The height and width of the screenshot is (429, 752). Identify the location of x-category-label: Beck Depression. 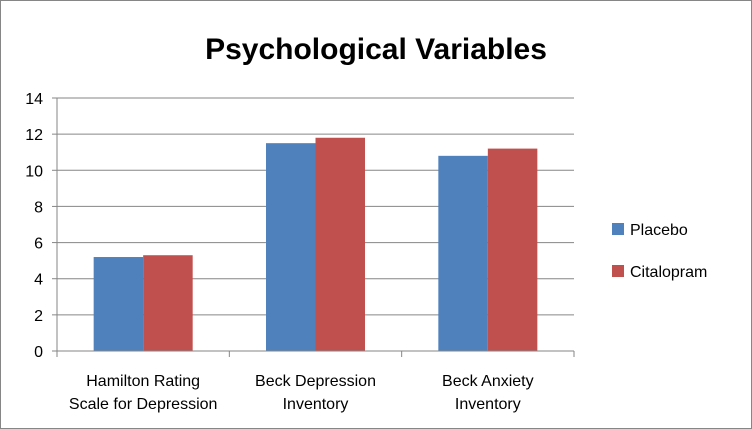
(315, 381).